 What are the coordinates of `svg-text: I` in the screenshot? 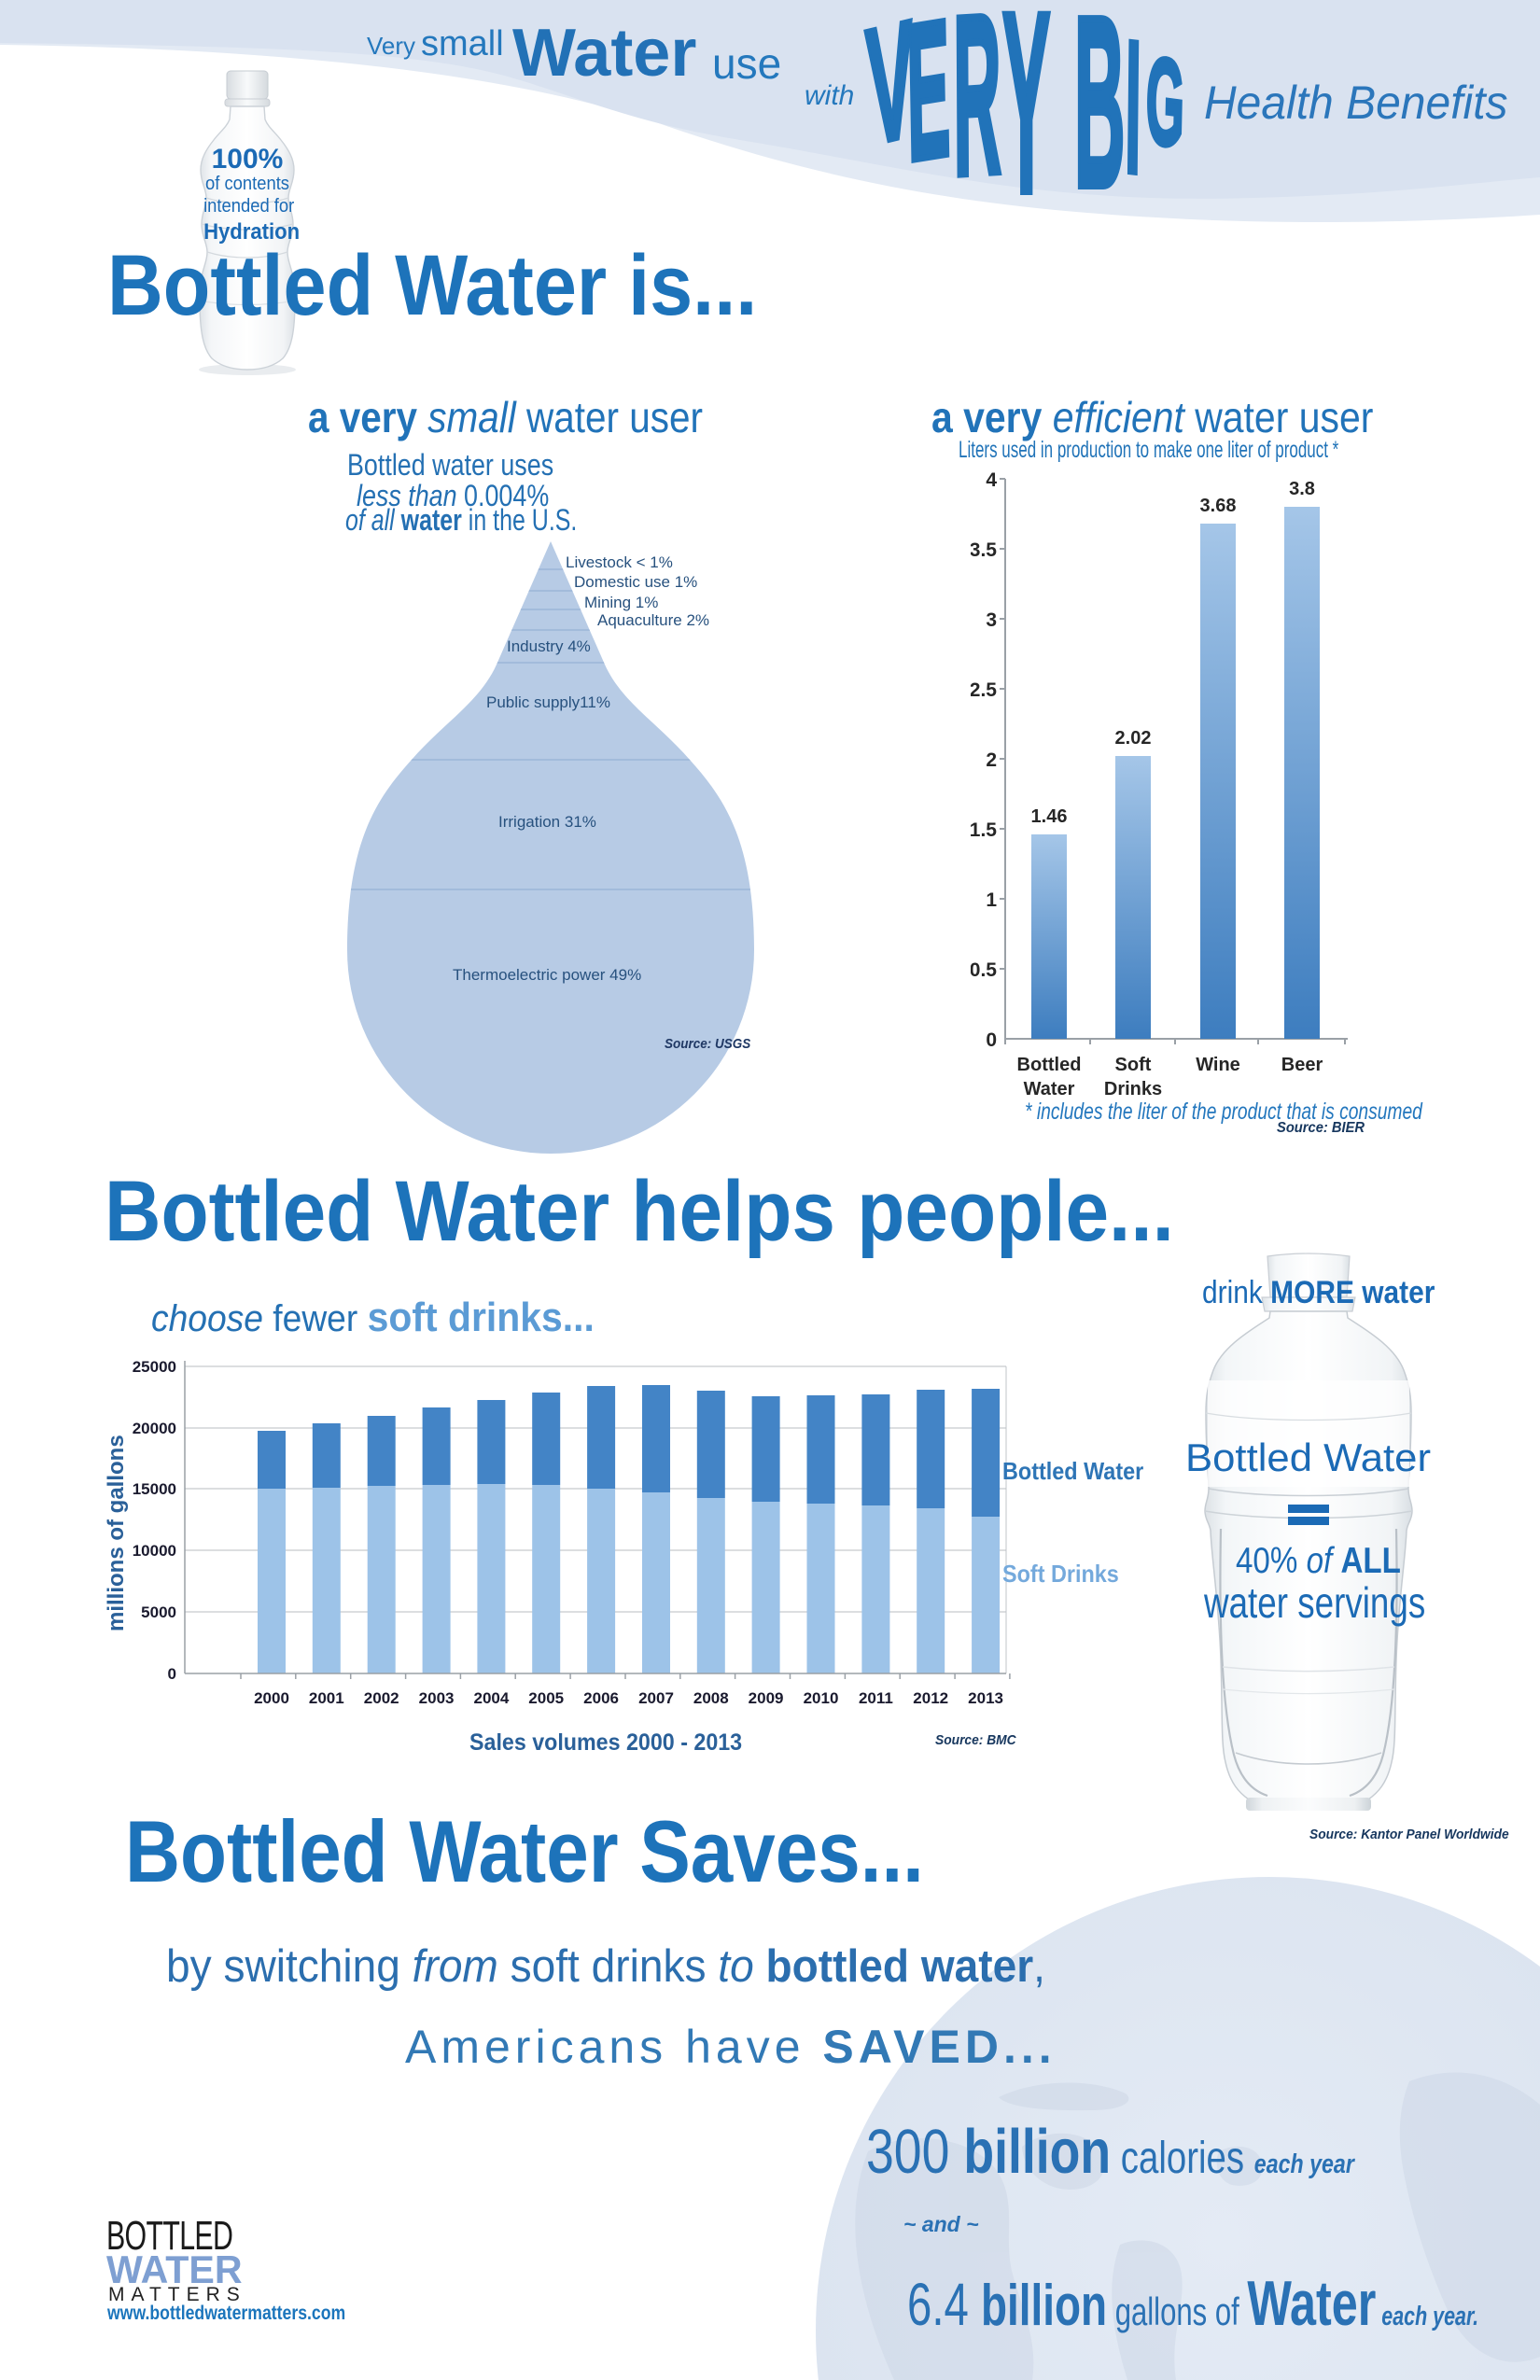 It's located at (1133, 106).